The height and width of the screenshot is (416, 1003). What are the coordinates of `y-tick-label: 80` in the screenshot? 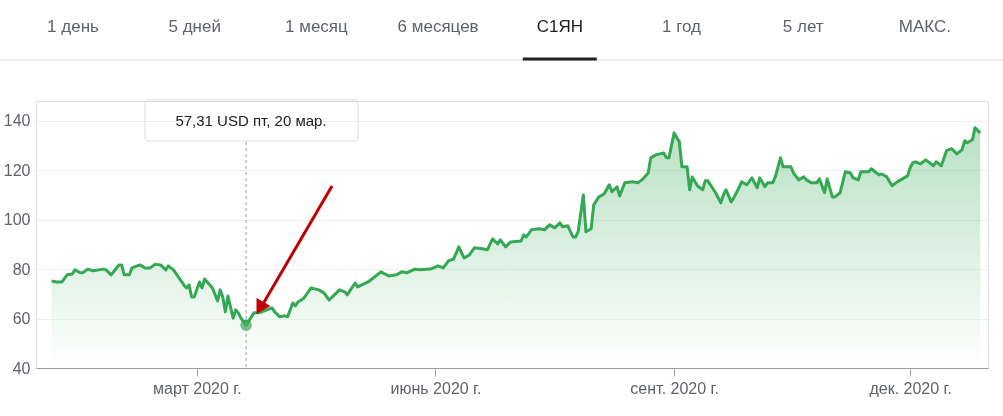 It's located at (21, 269).